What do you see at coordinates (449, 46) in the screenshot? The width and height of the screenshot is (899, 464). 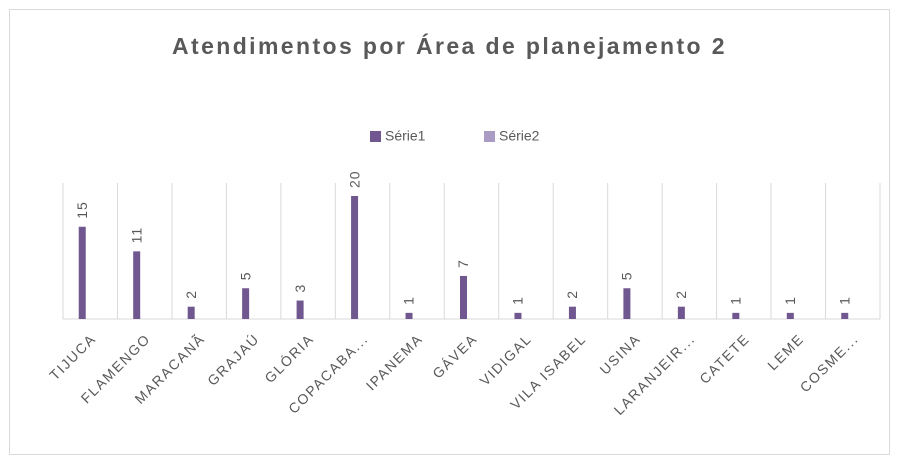 I see `chart-title: Atendimentos por Área de planejamento 2` at bounding box center [449, 46].